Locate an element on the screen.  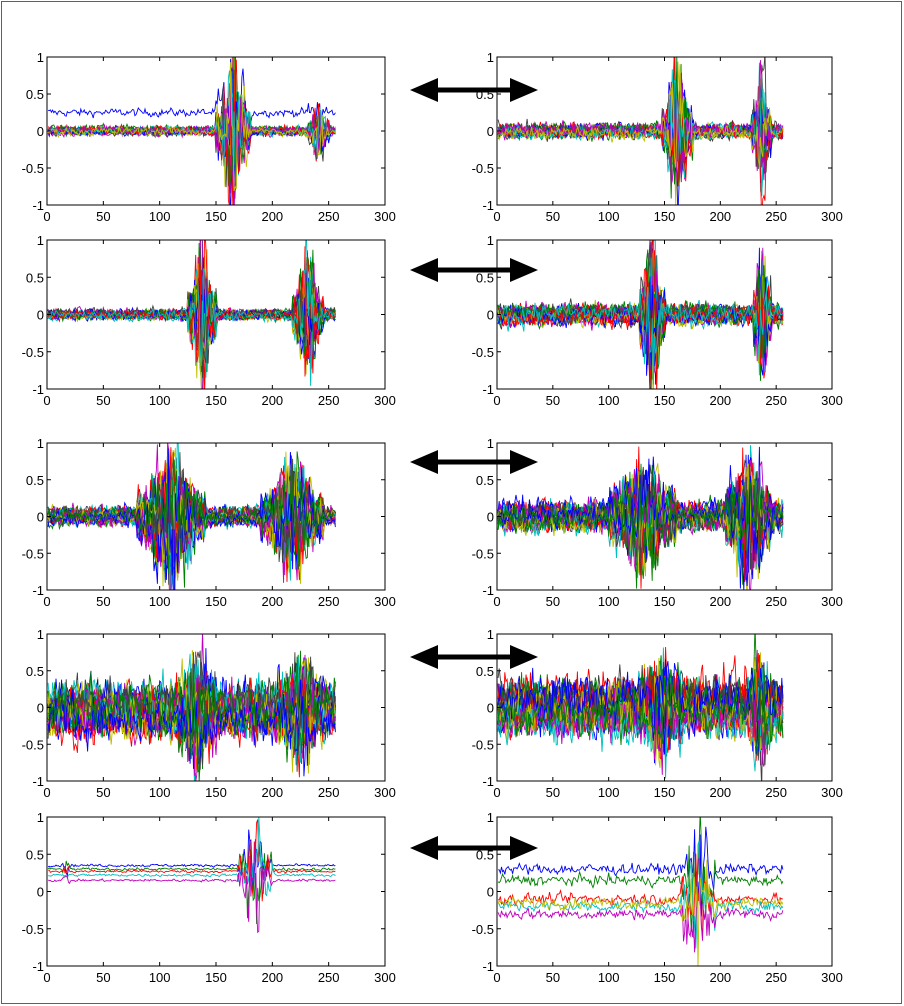
subplot-r4-c2: 0 50 100 150 200 250 300 1 0.5 0 -0.5 -1 is located at coordinates (657, 713).